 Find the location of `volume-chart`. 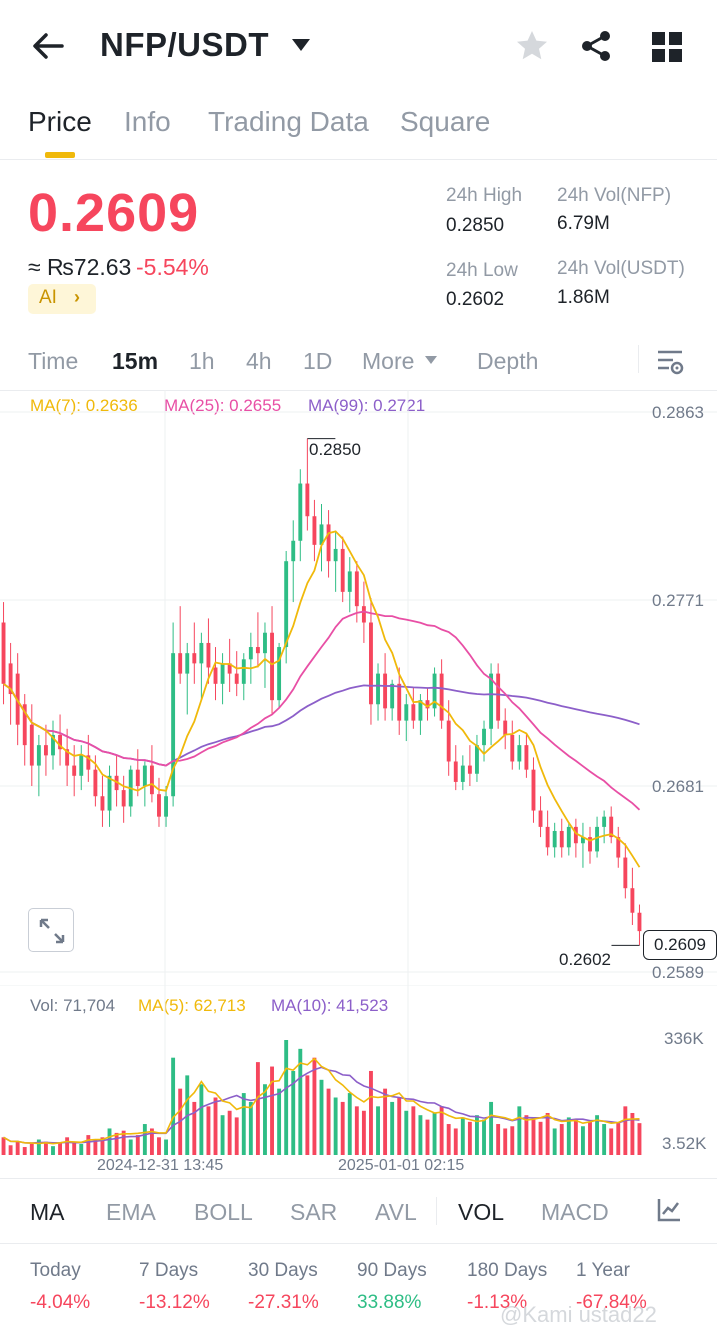

volume-chart is located at coordinates (358, 1072).